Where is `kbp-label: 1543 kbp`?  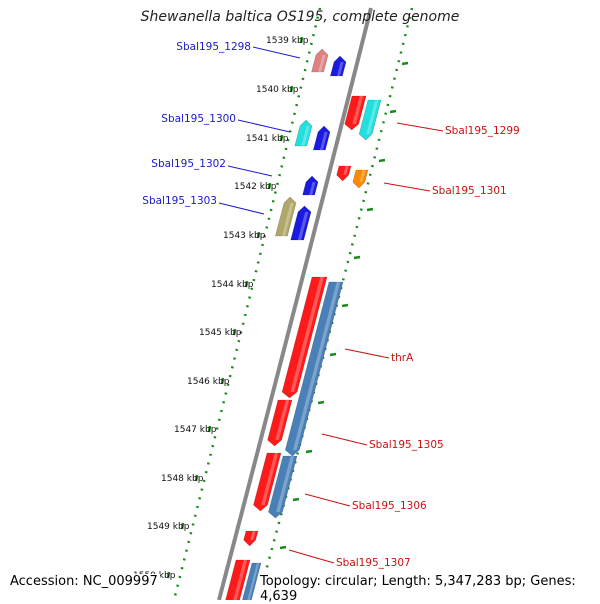 kbp-label: 1543 kbp is located at coordinates (244, 236).